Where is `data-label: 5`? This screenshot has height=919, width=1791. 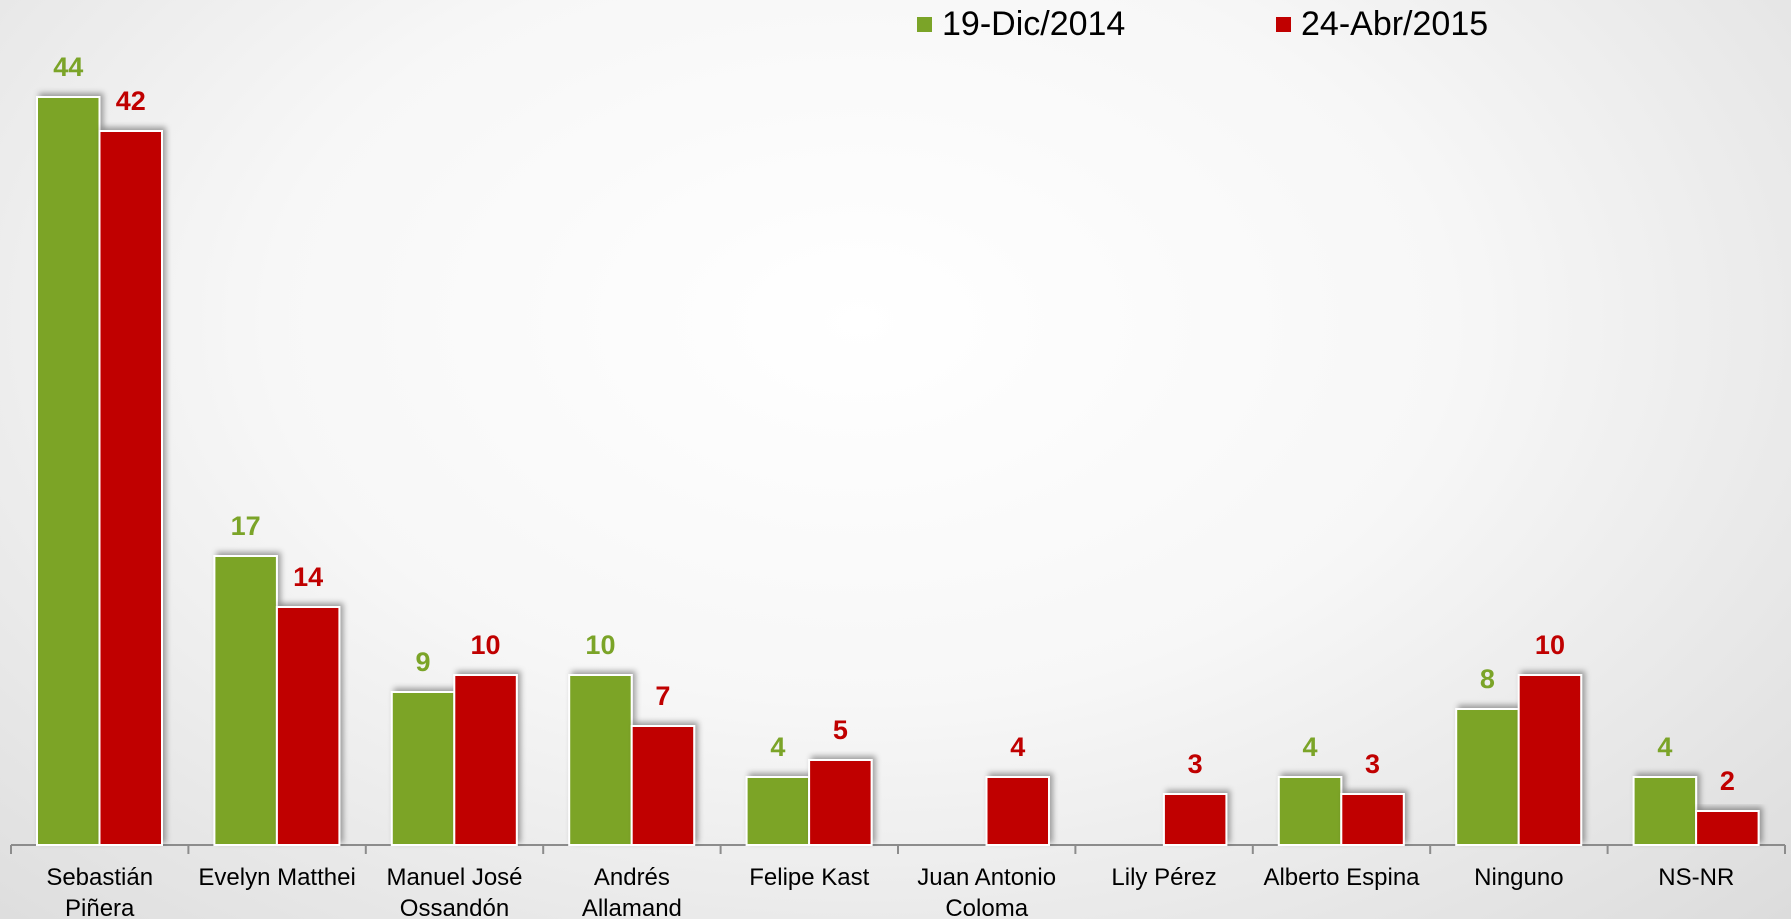 data-label: 5 is located at coordinates (840, 730).